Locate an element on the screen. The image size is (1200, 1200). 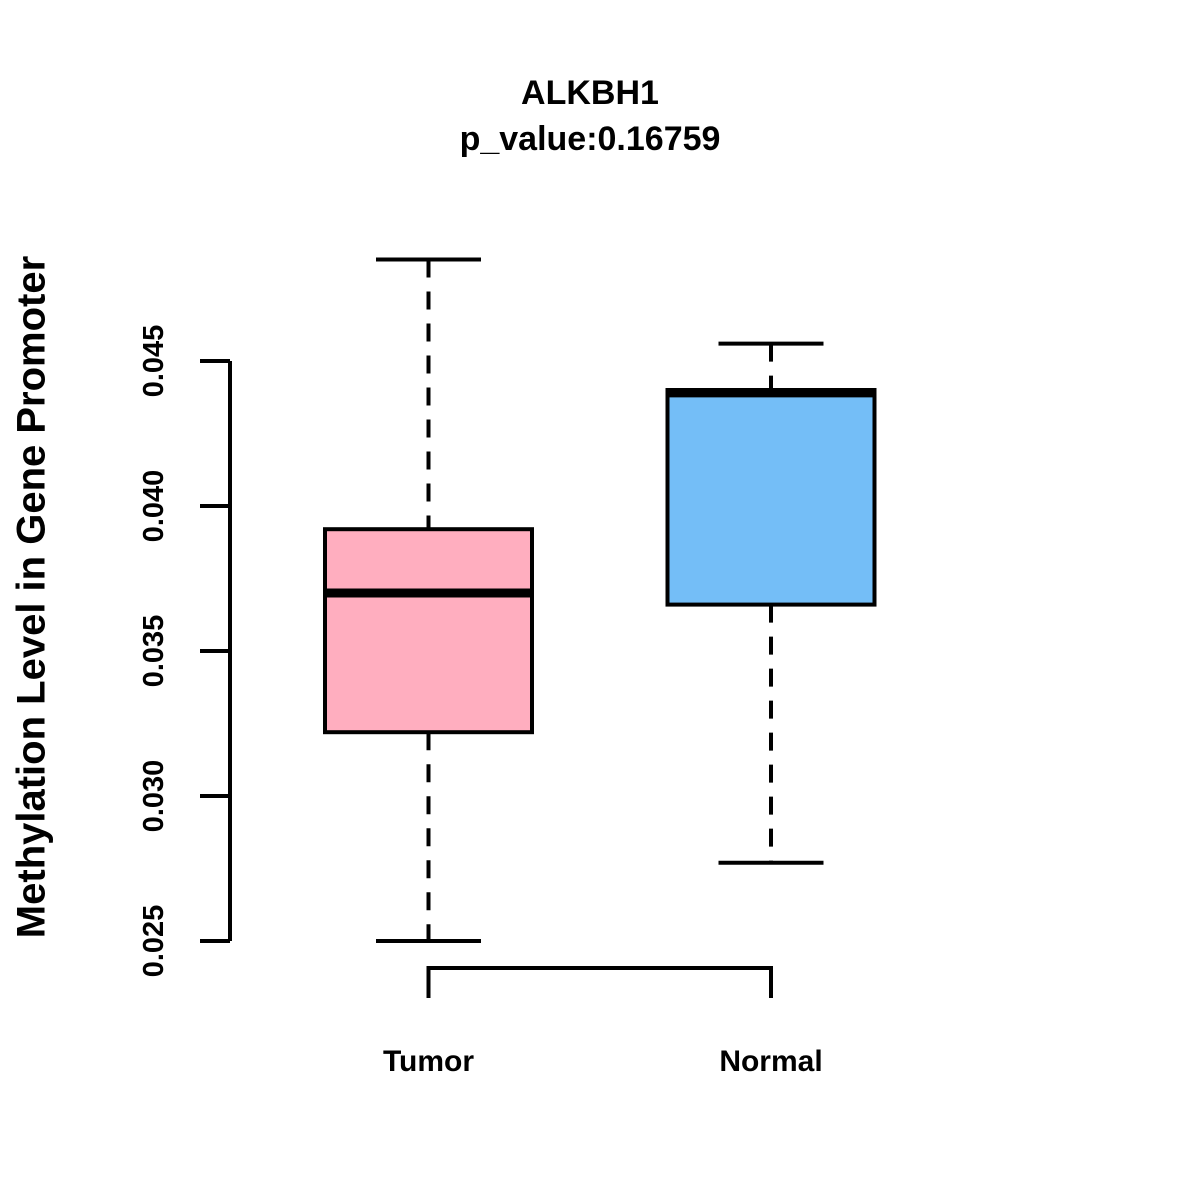
y-axis-tick-label: 0.030 is located at coordinates (154, 796).